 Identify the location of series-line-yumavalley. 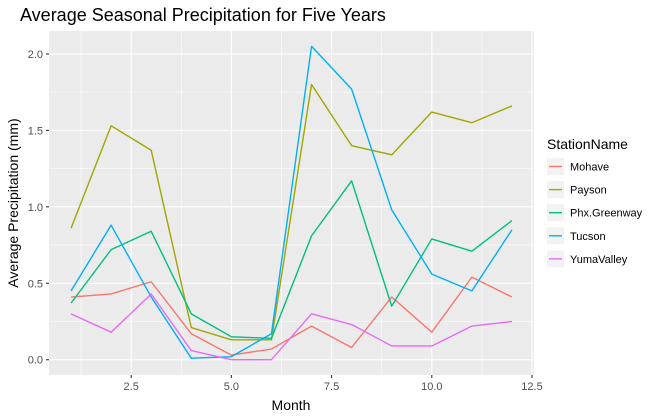
(291, 327).